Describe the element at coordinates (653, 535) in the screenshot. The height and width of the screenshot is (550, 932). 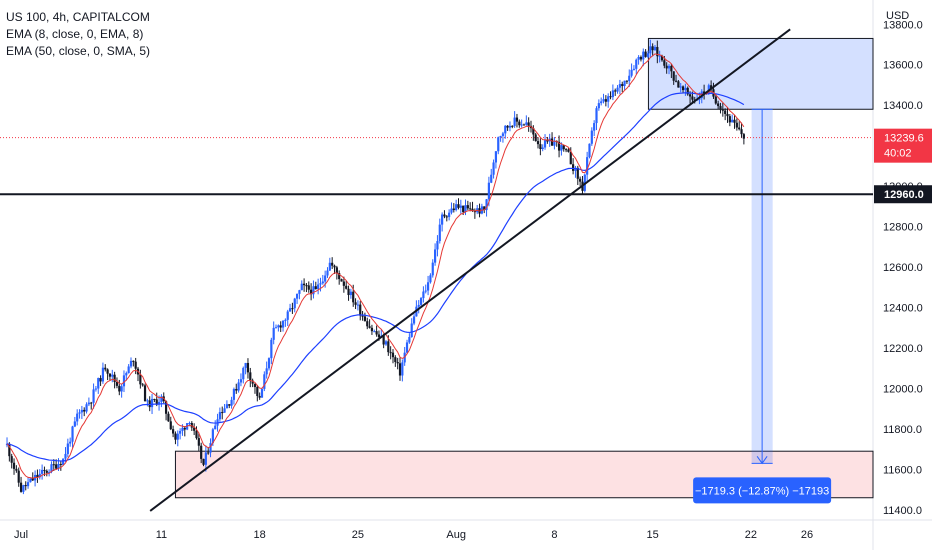
I see `x-tick-label: 15` at that location.